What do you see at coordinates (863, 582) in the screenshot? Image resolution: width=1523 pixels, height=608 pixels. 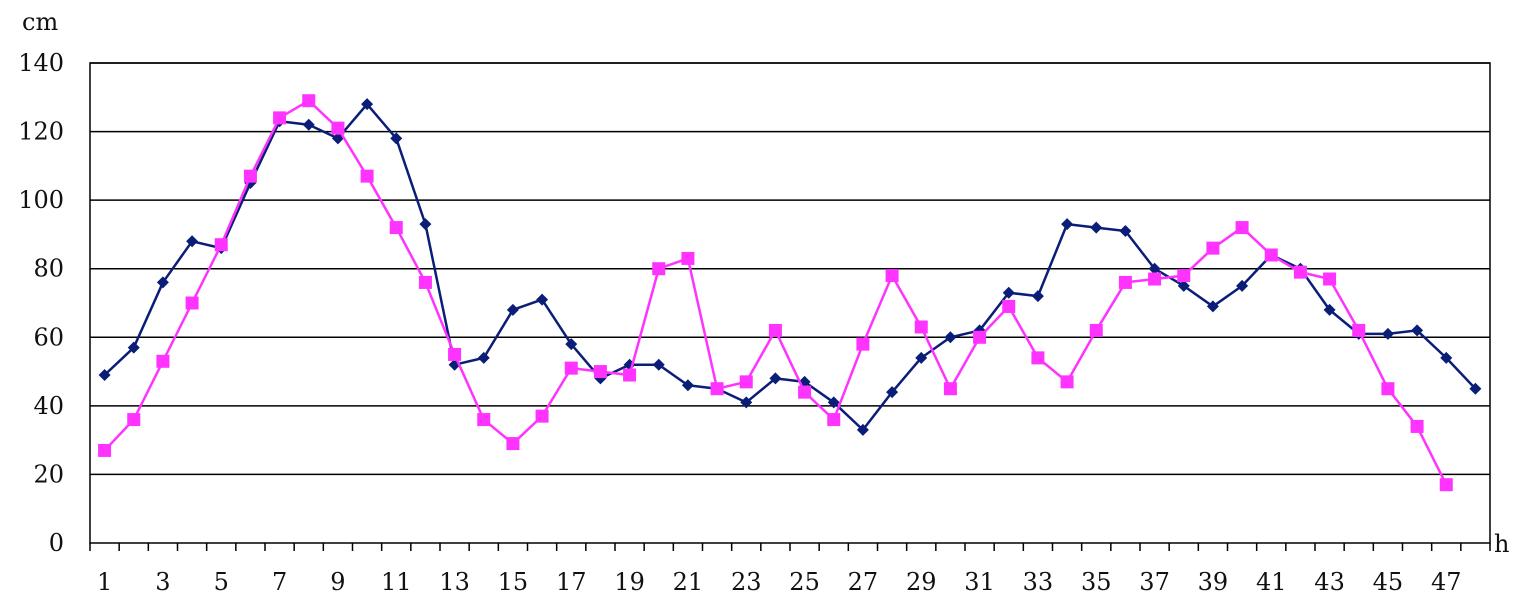 I see `x-tick-label: 27` at bounding box center [863, 582].